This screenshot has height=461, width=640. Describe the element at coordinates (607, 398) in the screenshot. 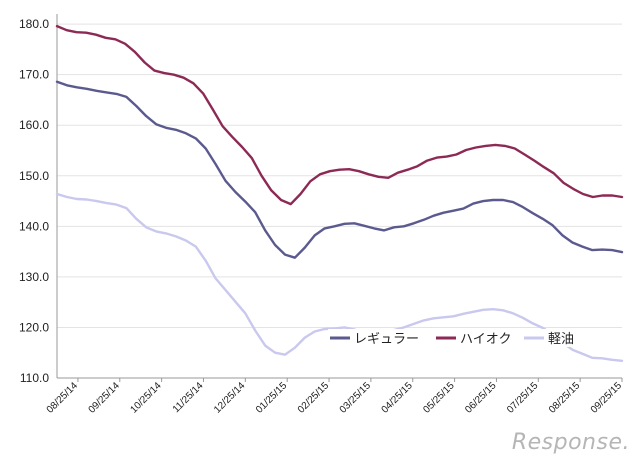

I see `x-tick-label: 09/25/15` at that location.